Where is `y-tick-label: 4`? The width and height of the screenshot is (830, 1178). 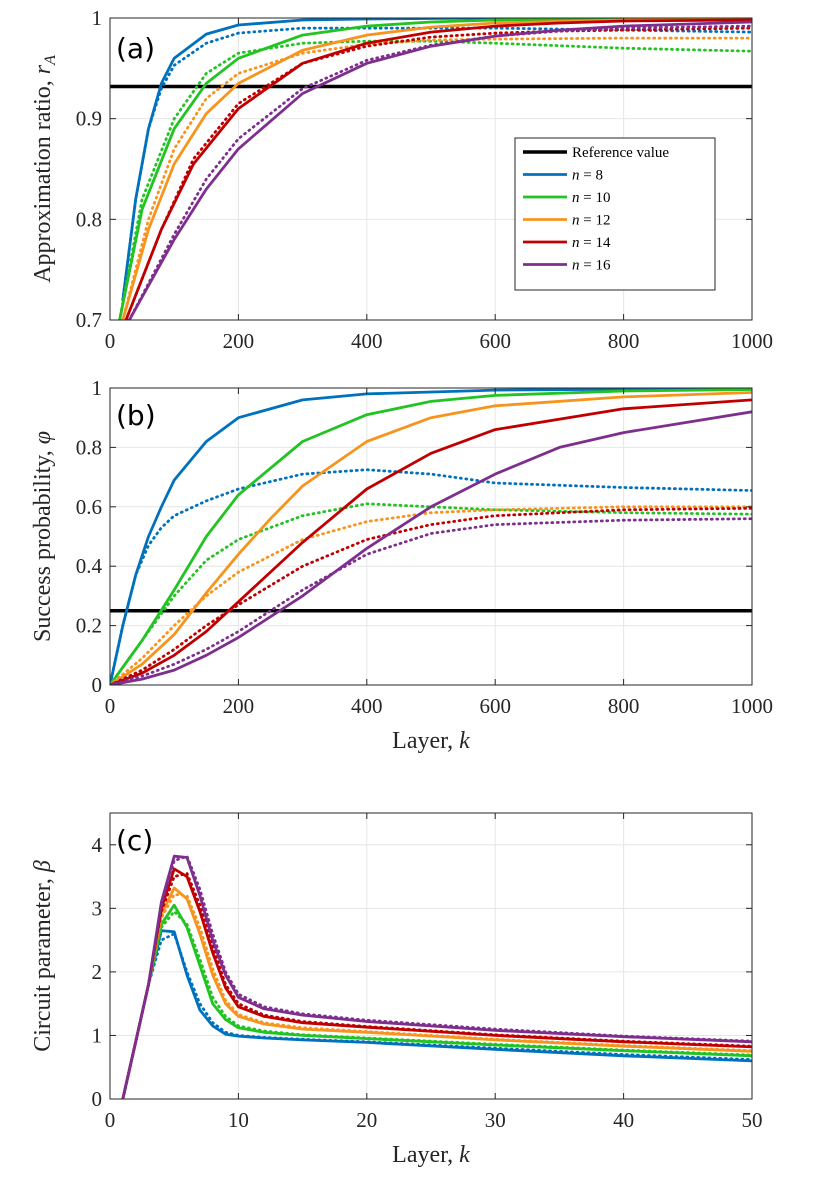 y-tick-label: 4 is located at coordinates (97, 845).